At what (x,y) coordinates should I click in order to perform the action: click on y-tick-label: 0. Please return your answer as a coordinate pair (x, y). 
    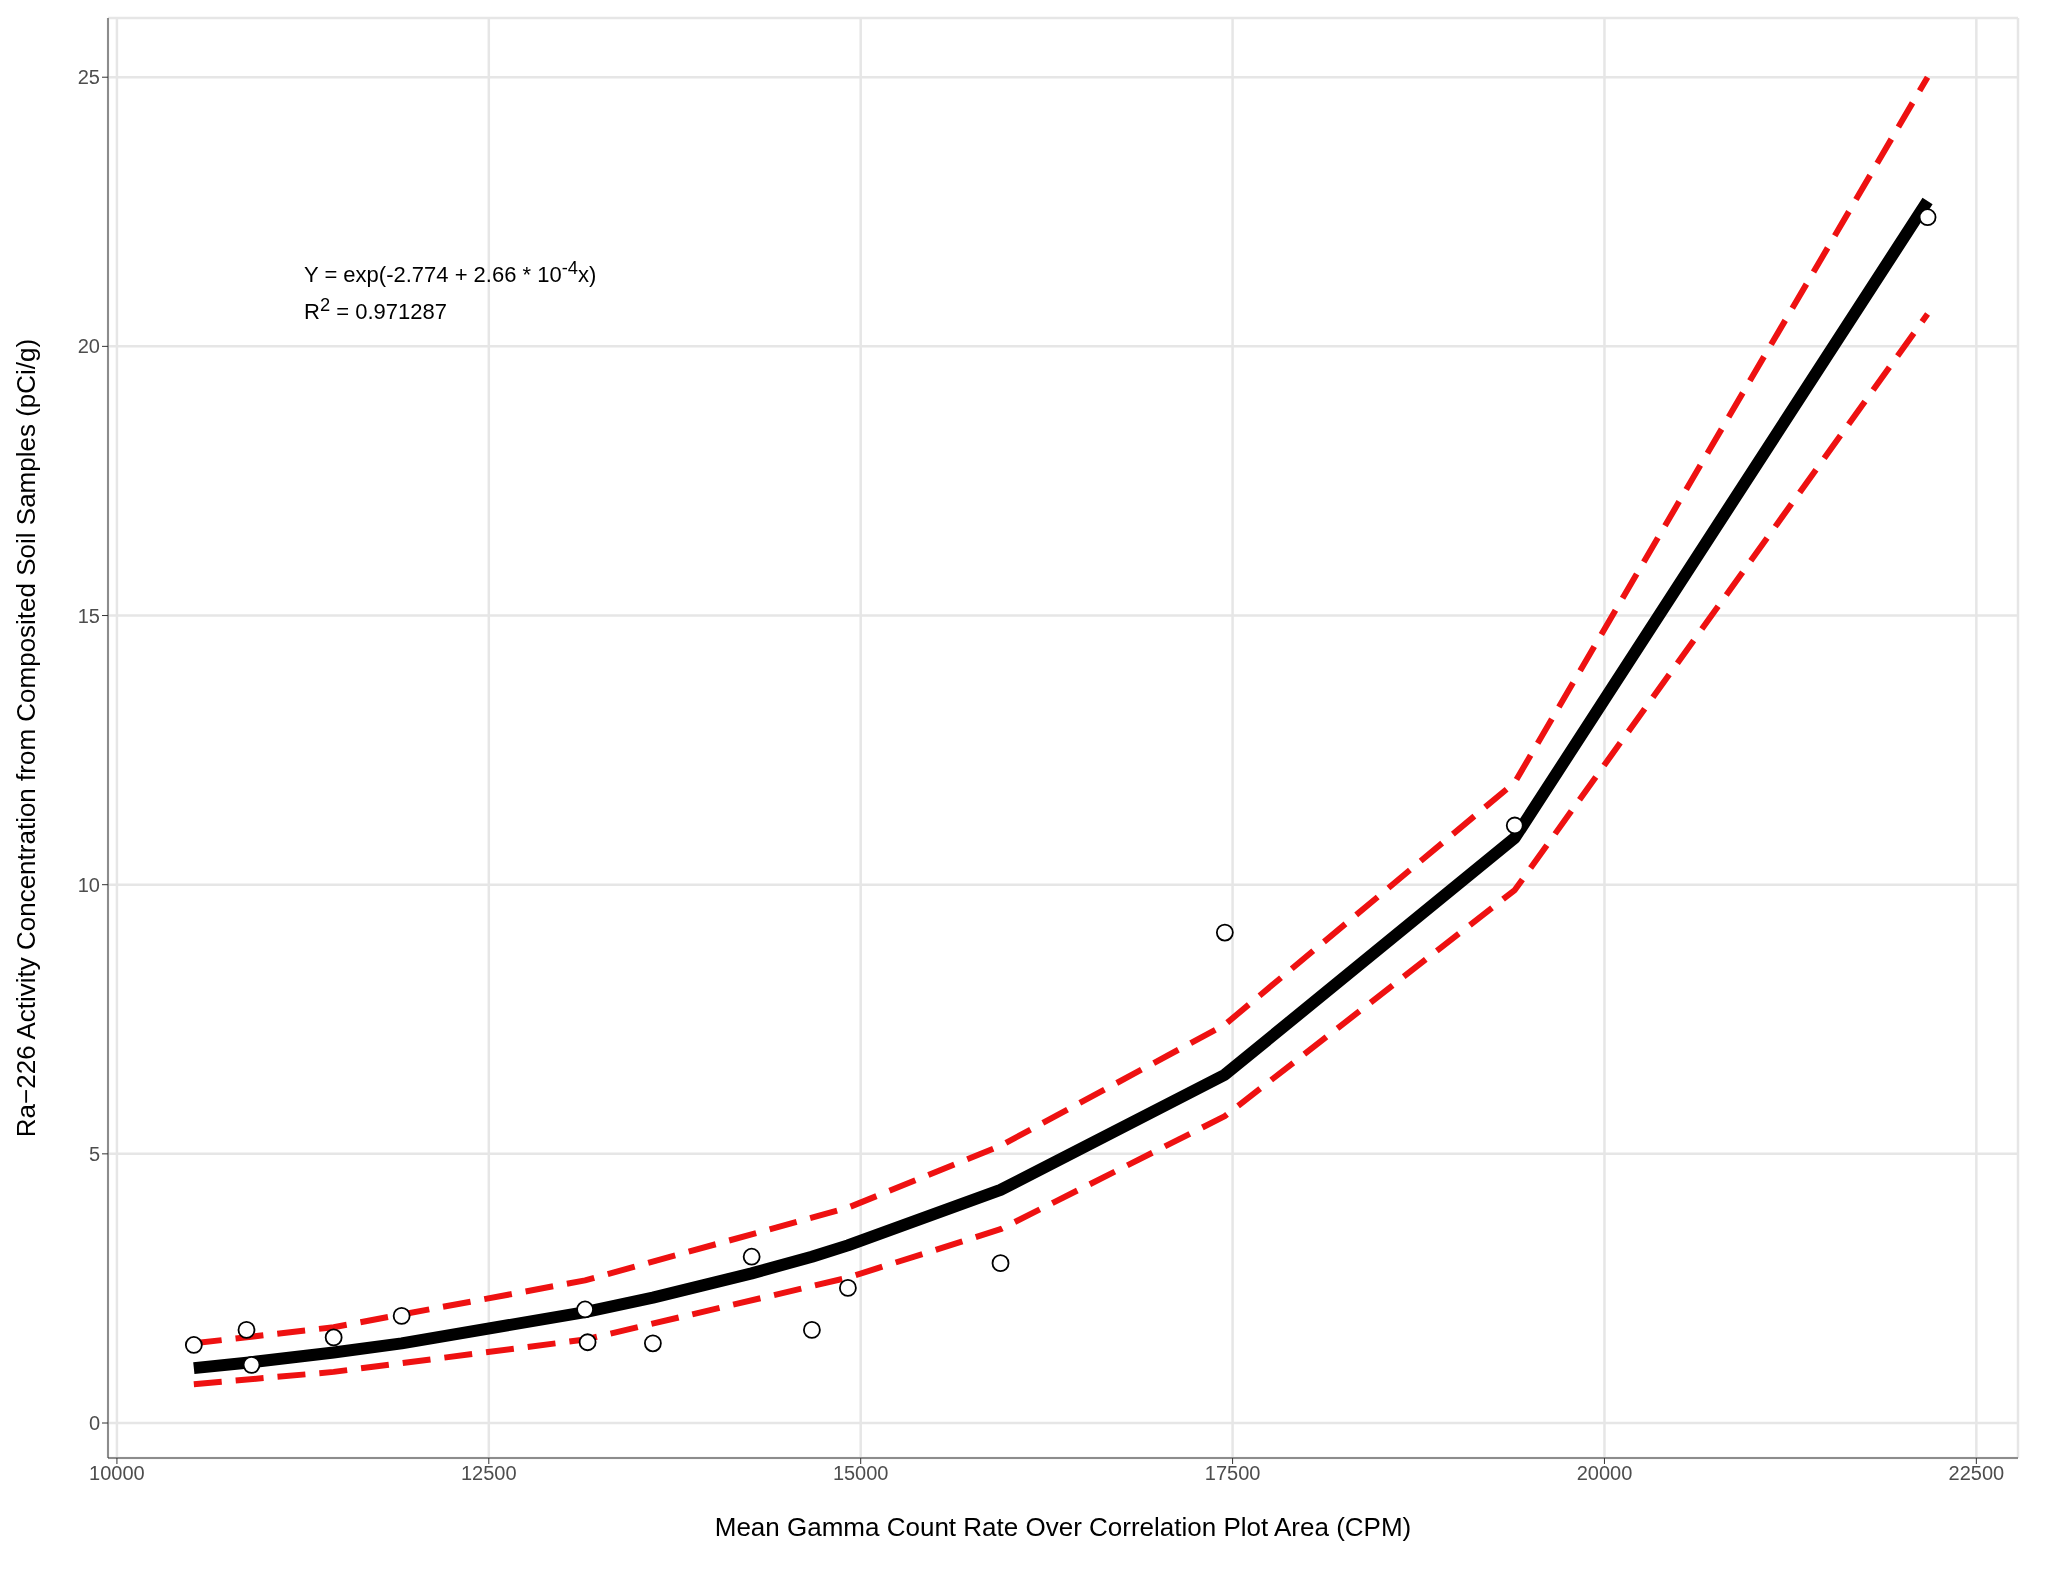
    Looking at the image, I should click on (94, 1423).